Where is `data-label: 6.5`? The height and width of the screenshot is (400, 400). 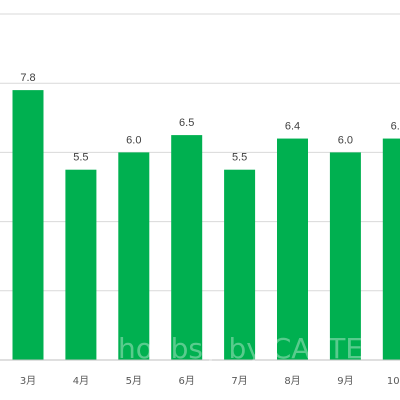
data-label: 6.5 is located at coordinates (186, 123).